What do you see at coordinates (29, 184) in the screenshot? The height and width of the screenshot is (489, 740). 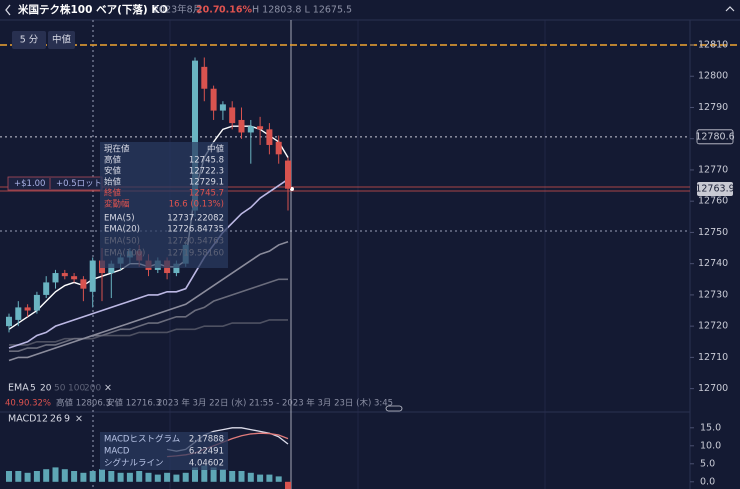 I see `order-amount: +$1.00` at bounding box center [29, 184].